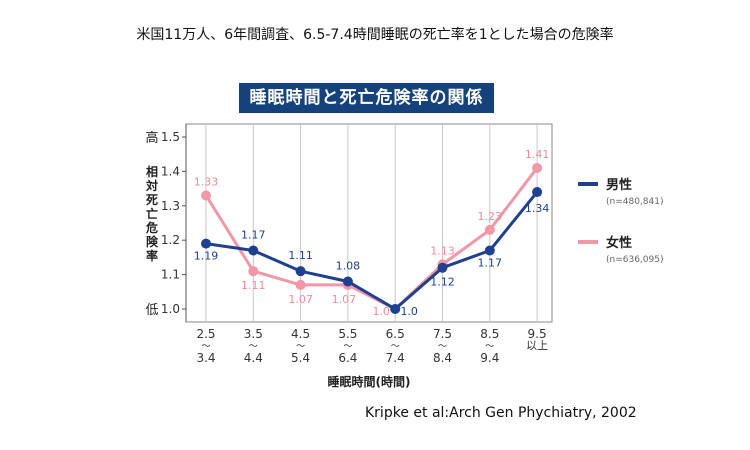 This screenshot has height=450, width=750. I want to click on y-axis-title-char: 険, so click(152, 241).